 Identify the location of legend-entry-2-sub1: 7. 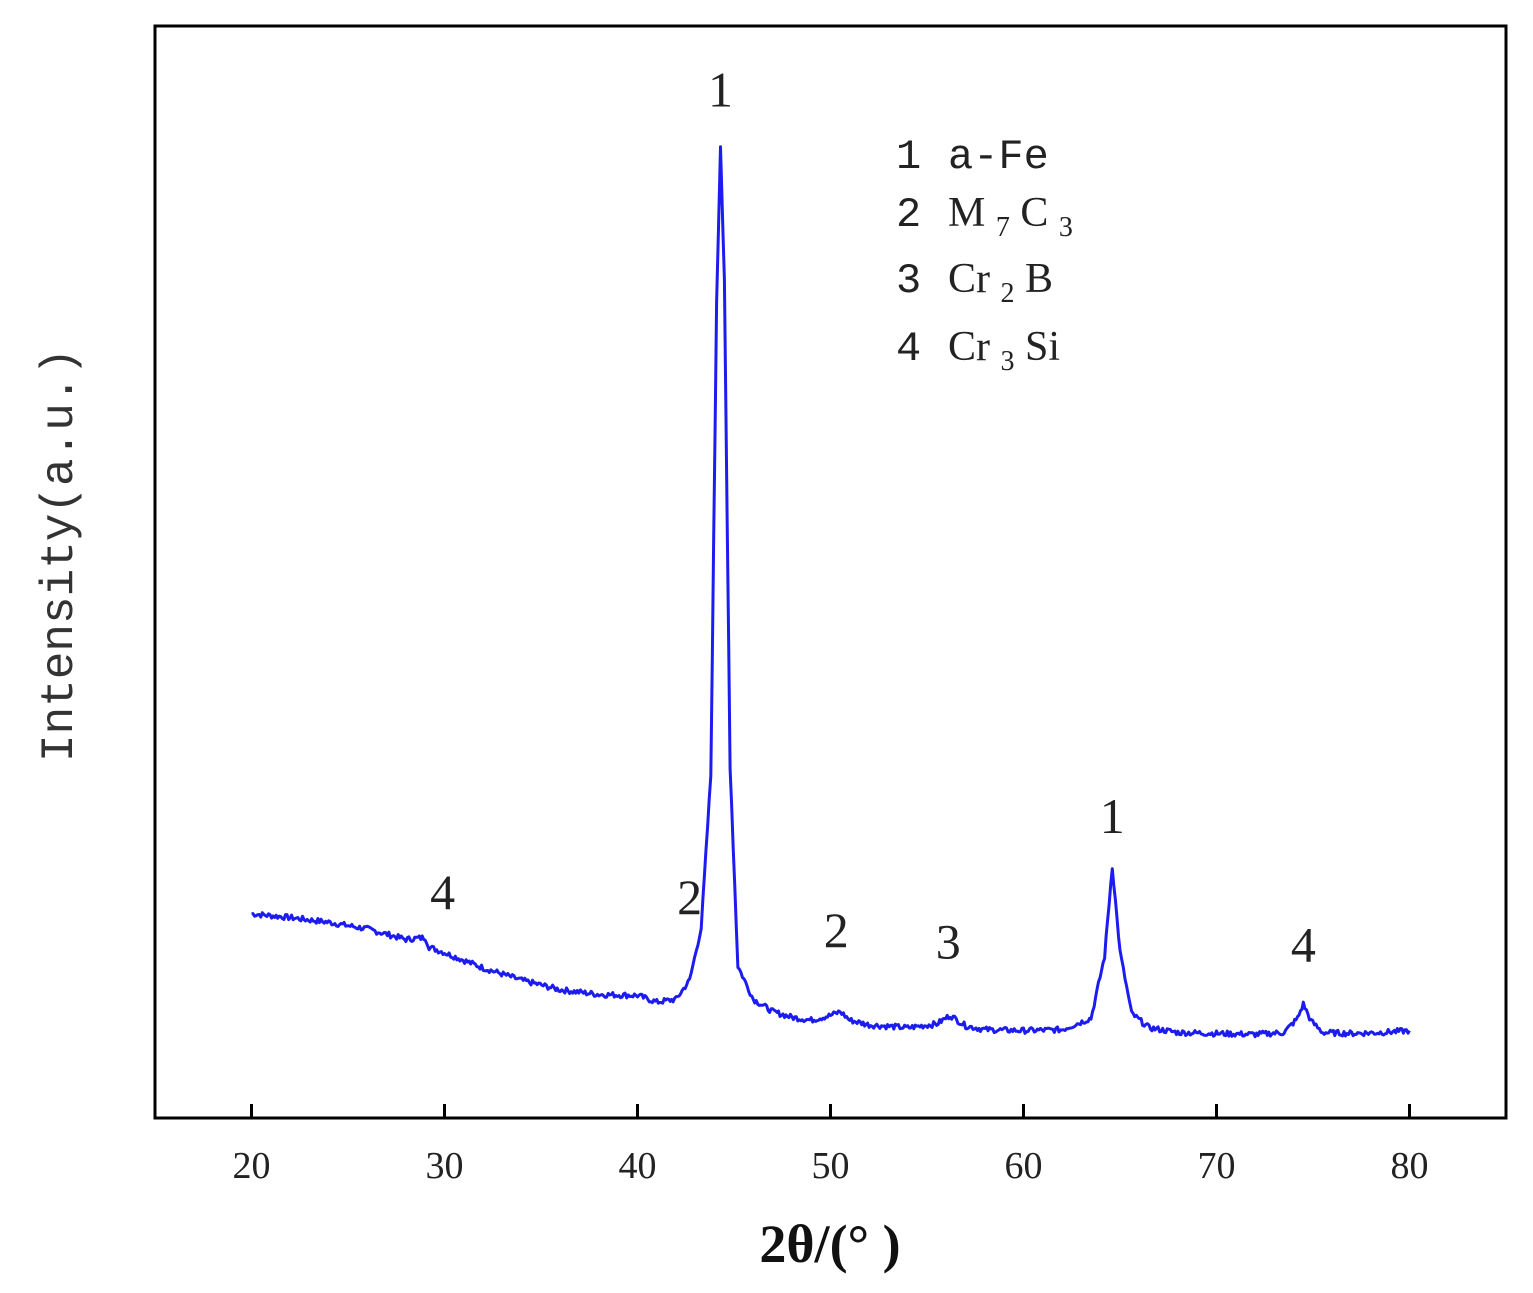
(1003, 227).